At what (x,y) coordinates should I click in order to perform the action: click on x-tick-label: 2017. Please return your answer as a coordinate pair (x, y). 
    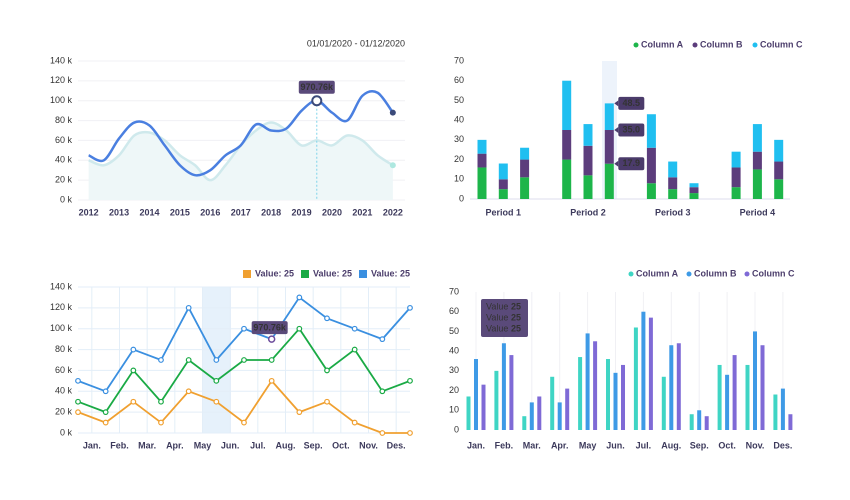
    Looking at the image, I should click on (241, 212).